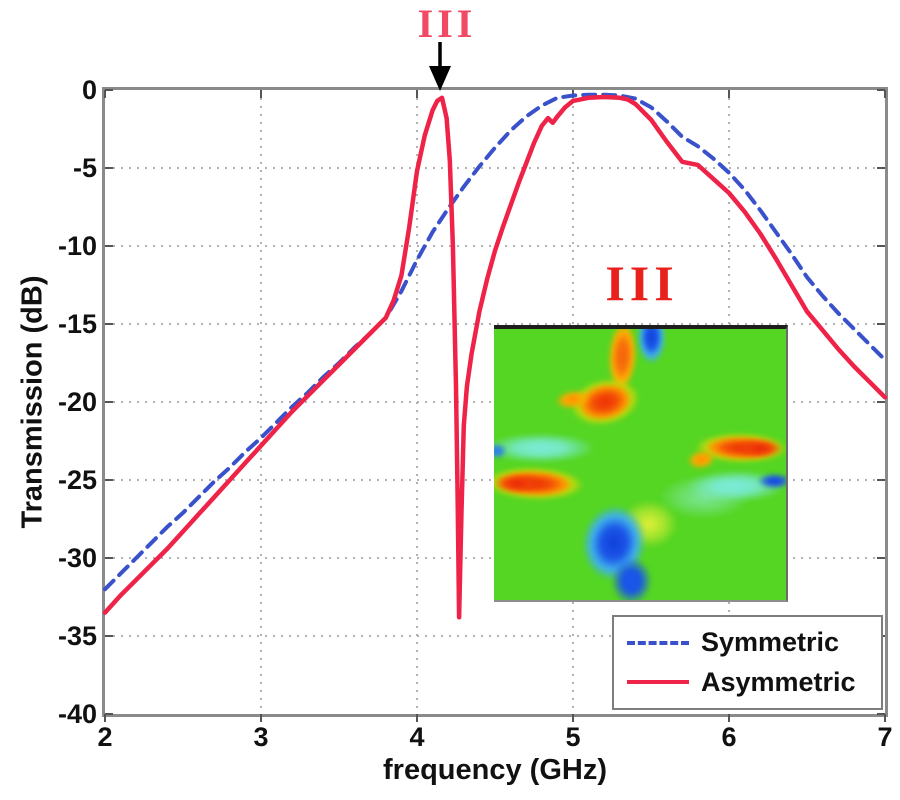 The height and width of the screenshot is (800, 900). What do you see at coordinates (747, 662) in the screenshot?
I see `legend: Symmetric Asymmetric` at bounding box center [747, 662].